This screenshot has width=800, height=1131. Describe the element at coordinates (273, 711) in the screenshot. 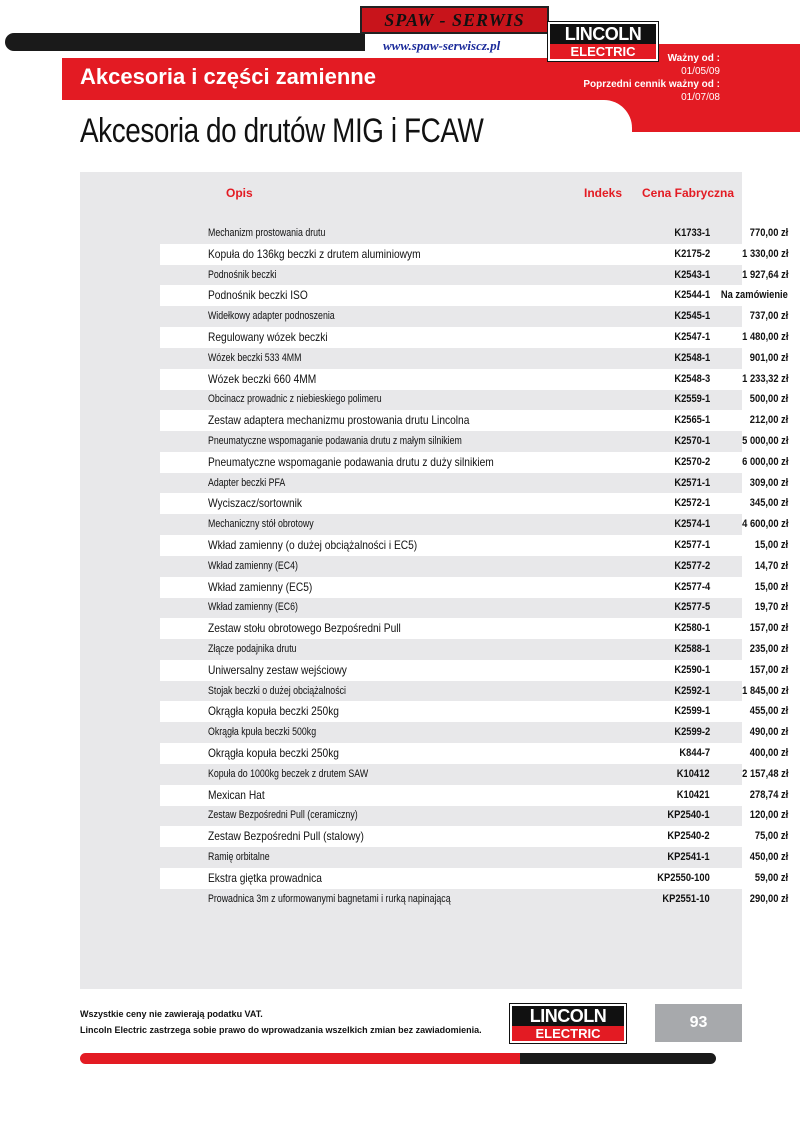

I see `description: Okrągła kopuła beczki 250kg` at that location.